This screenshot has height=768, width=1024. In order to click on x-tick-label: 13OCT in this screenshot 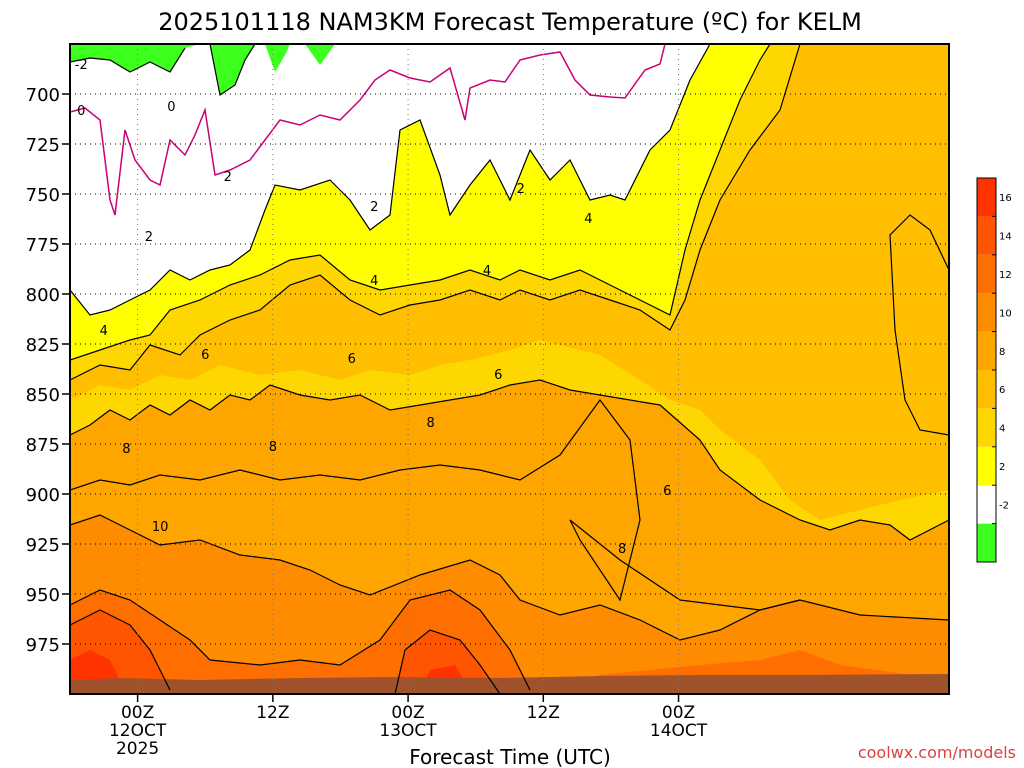, I will do `click(408, 731)`.